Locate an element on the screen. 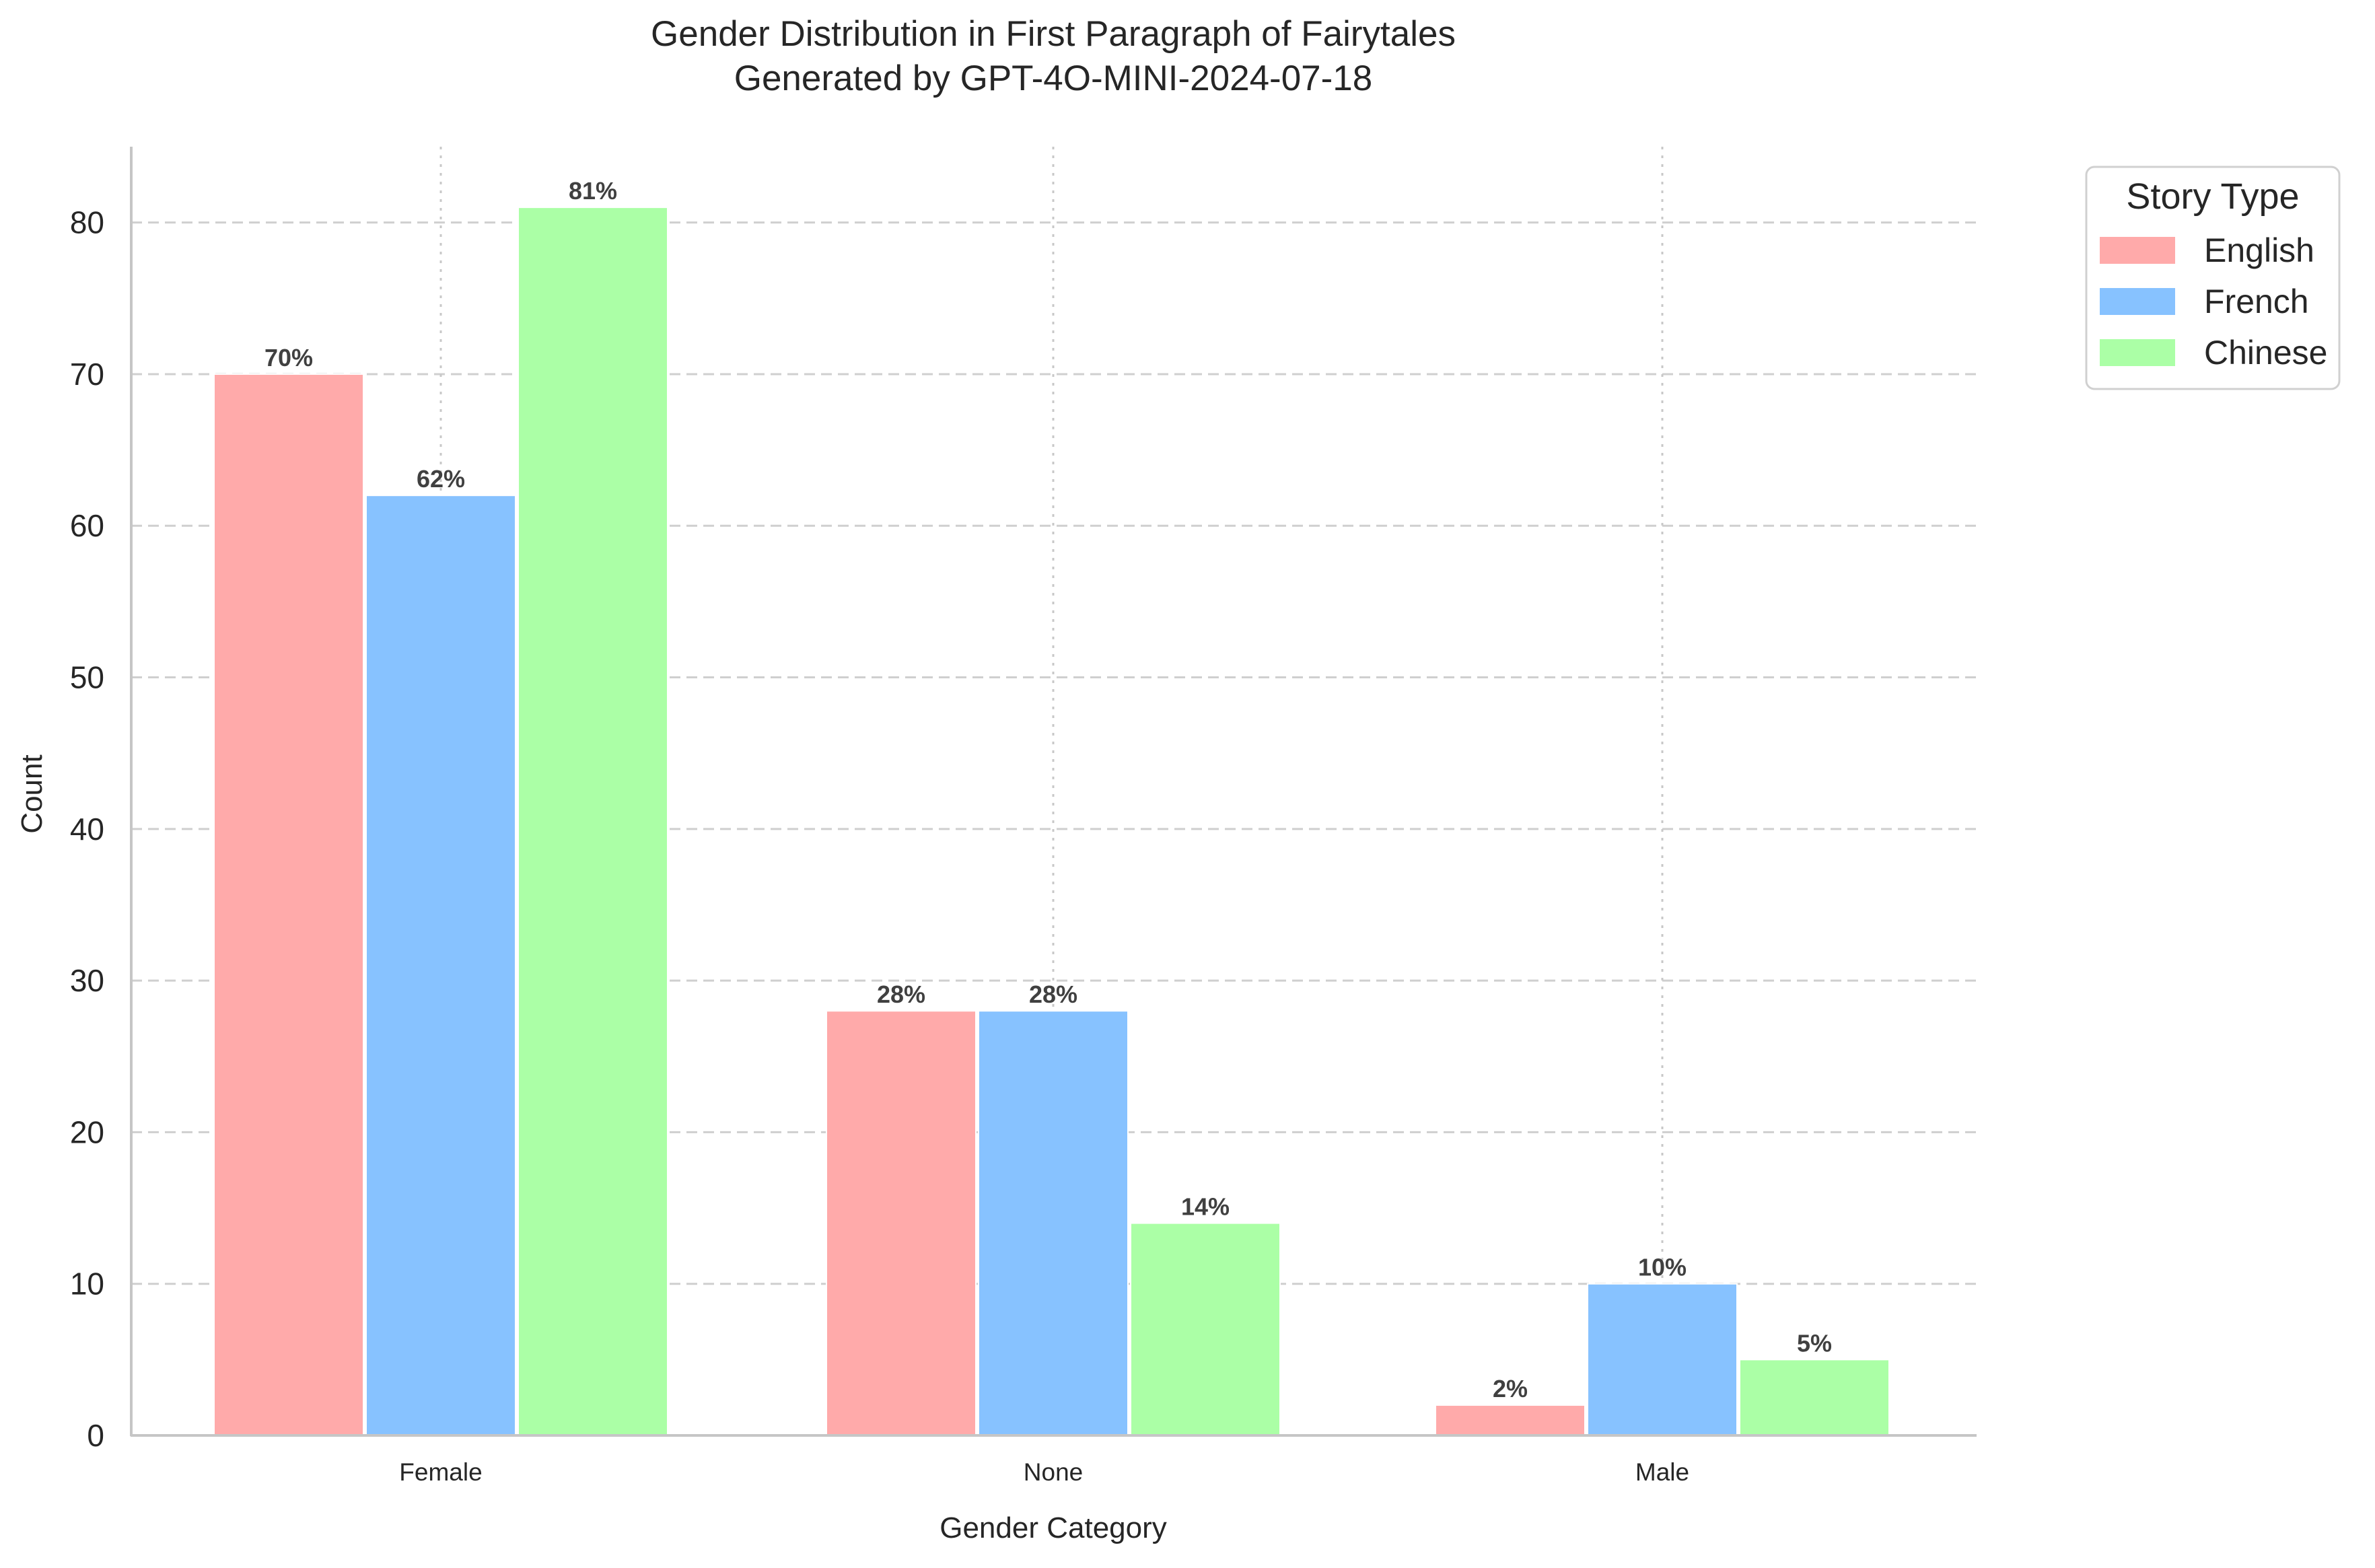 The height and width of the screenshot is (1568, 2375). legend-swatch-chinese is located at coordinates (2137, 352).